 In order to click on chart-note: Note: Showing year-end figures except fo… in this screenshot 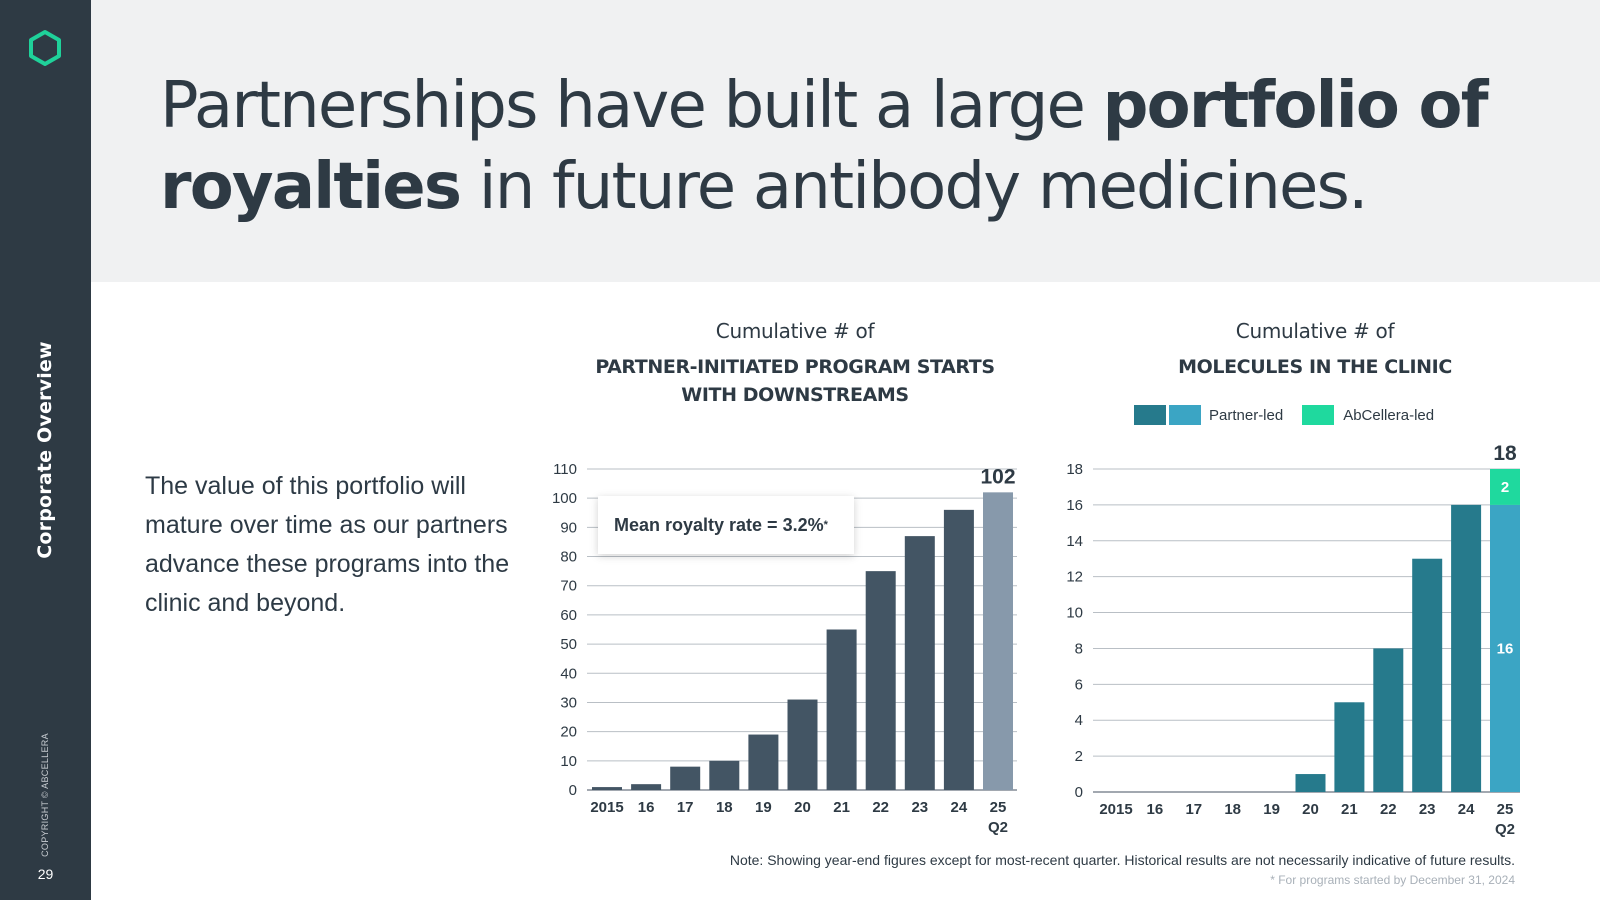, I will do `click(1122, 860)`.